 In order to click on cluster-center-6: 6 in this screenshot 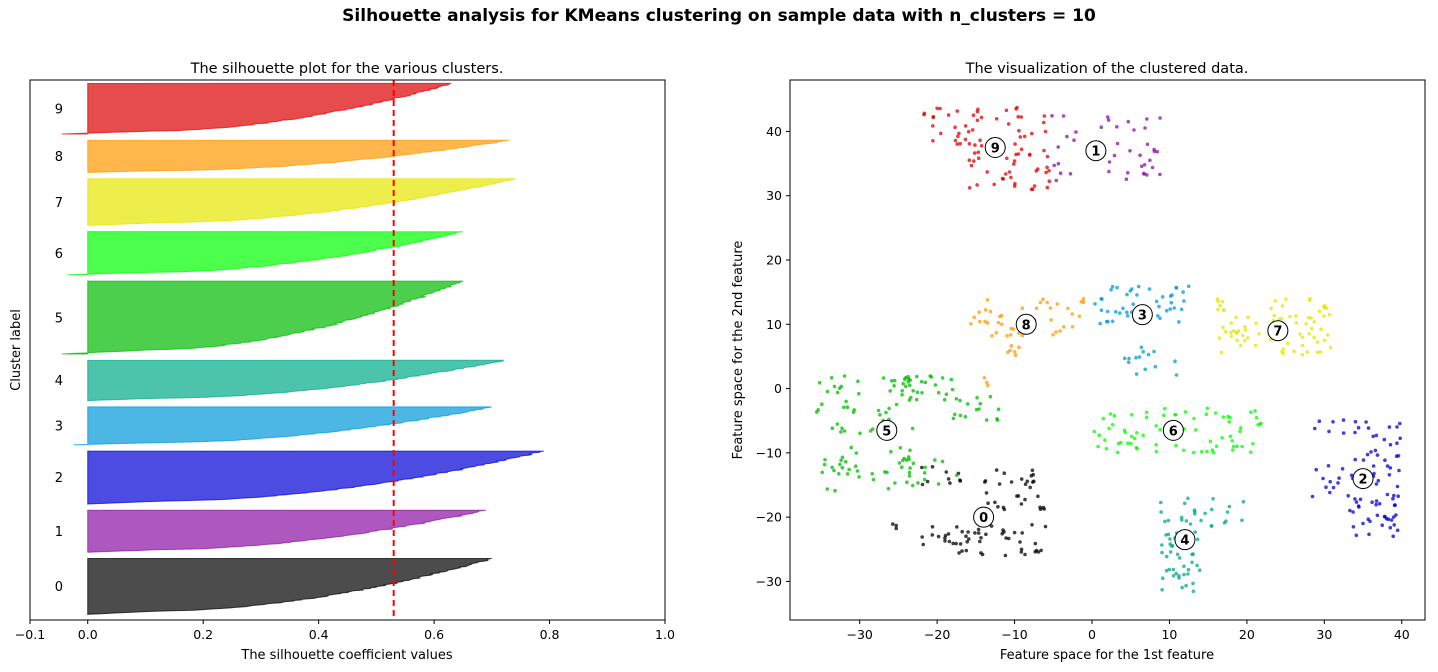, I will do `click(1173, 430)`.